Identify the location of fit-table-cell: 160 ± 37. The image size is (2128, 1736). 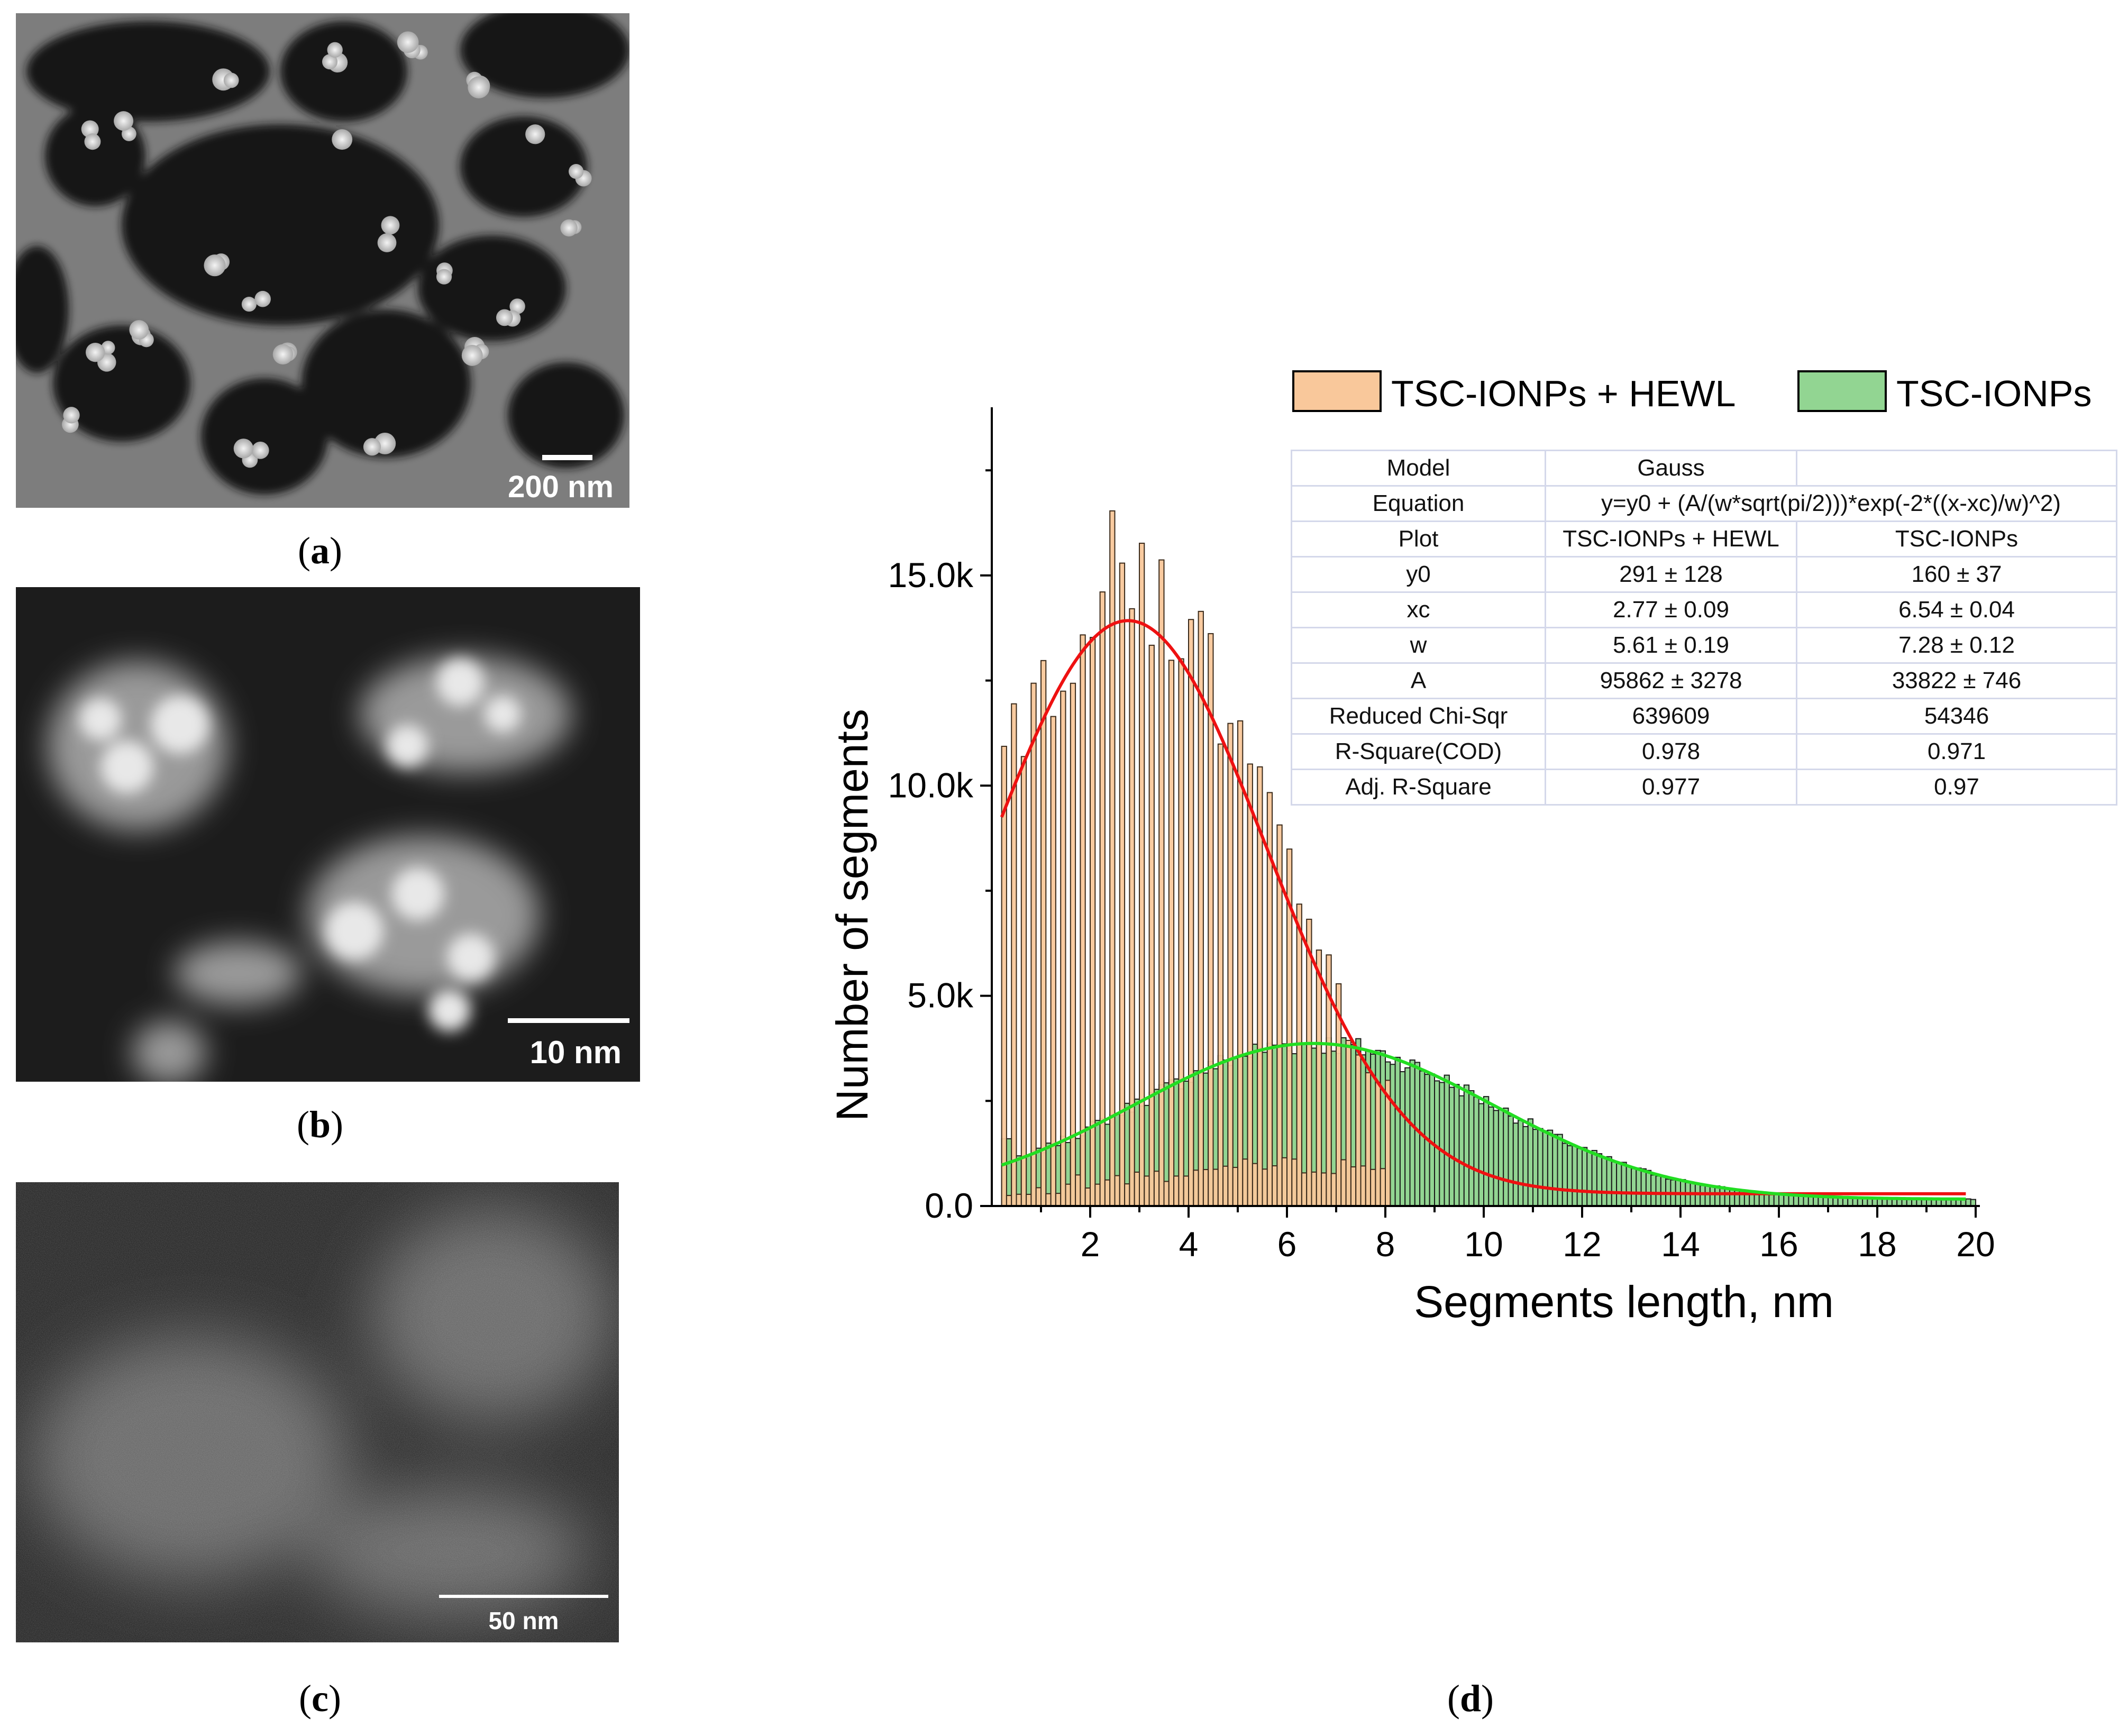
(1957, 574).